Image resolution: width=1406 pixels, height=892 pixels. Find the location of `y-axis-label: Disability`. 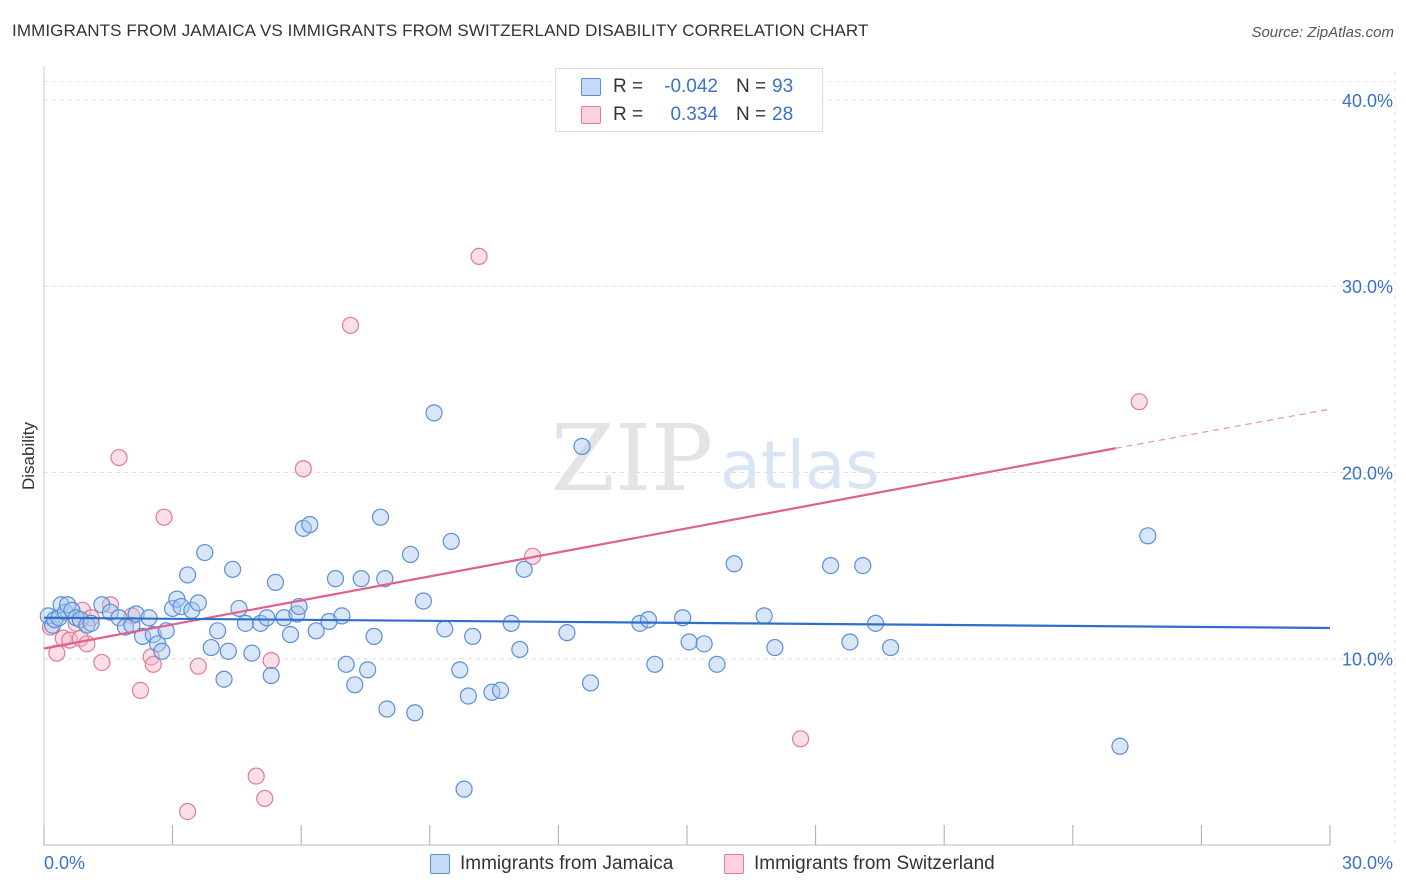

y-axis-label: Disability is located at coordinates (28, 455).